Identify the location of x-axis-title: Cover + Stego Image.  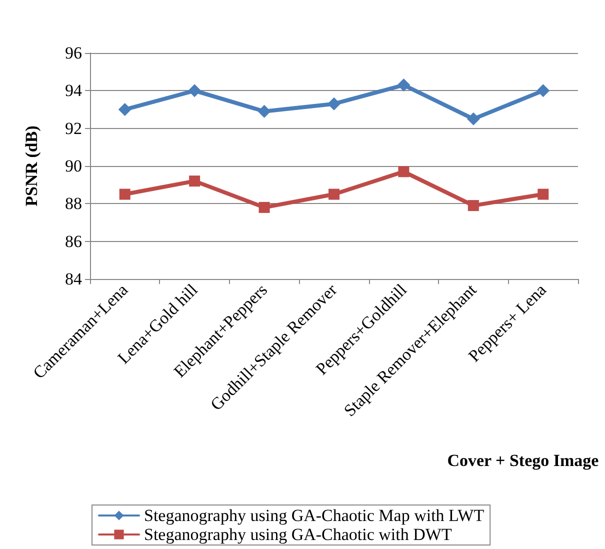
(523, 460).